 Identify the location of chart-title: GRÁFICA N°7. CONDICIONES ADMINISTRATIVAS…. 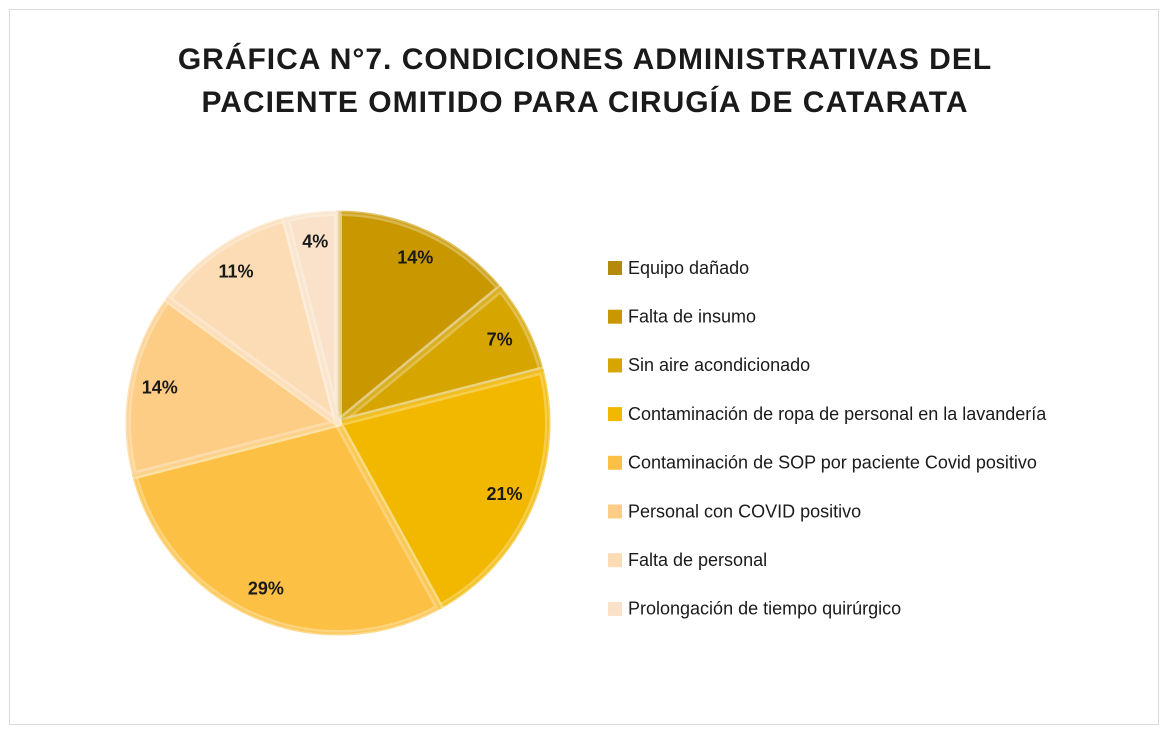
(585, 81).